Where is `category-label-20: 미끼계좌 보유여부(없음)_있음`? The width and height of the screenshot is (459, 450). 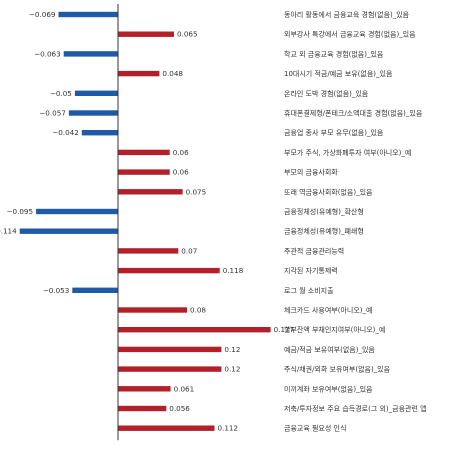
category-label-20: 미끼계좌 보유여부(없음)_있음 is located at coordinates (328, 388).